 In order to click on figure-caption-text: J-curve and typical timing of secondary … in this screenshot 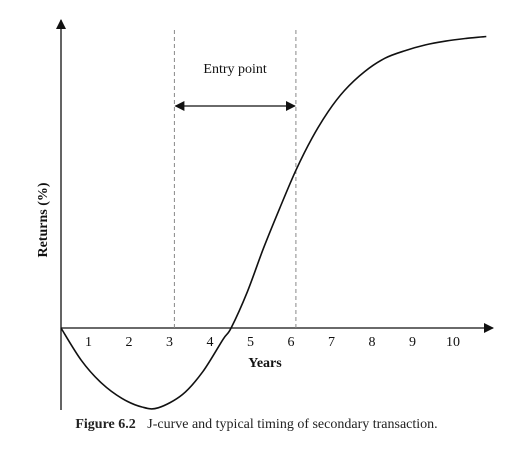, I will do `click(292, 424)`.